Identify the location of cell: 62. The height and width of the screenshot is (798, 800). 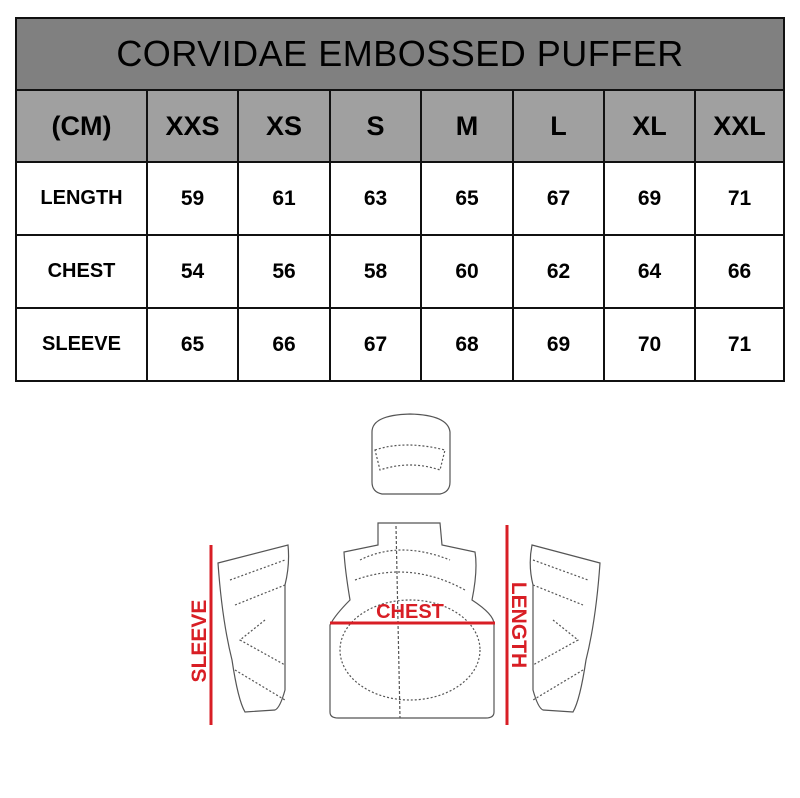
(558, 271).